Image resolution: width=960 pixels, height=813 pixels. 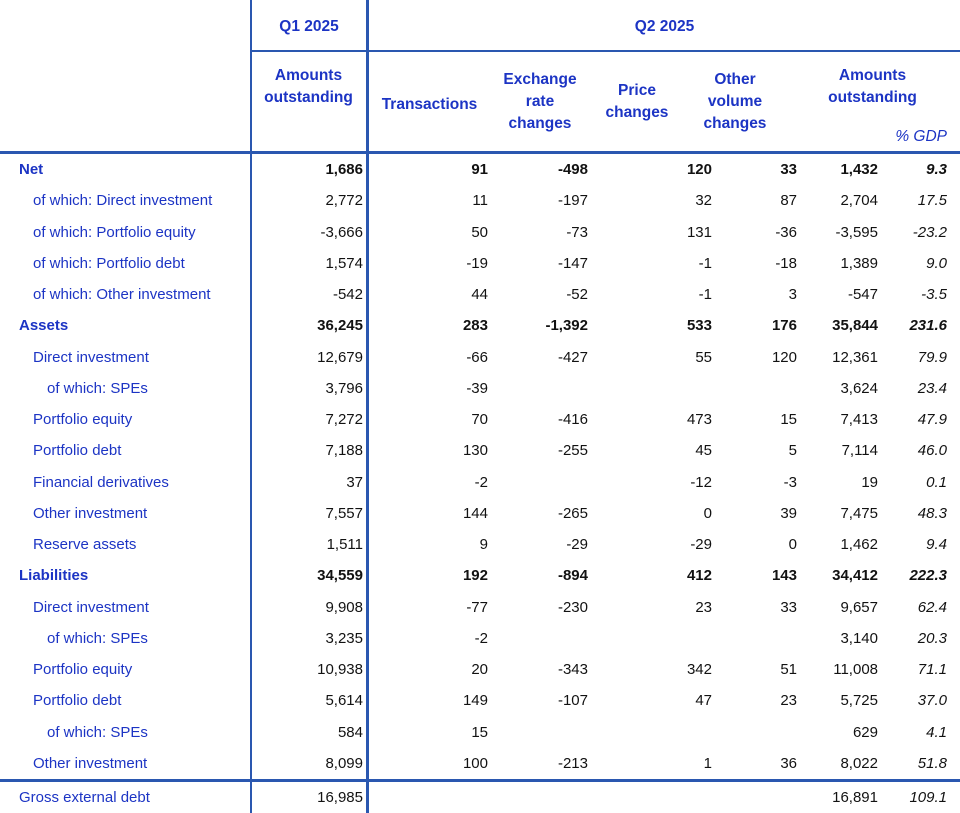 What do you see at coordinates (921, 136) in the screenshot?
I see `column-header-pct-gdp: % GDP` at bounding box center [921, 136].